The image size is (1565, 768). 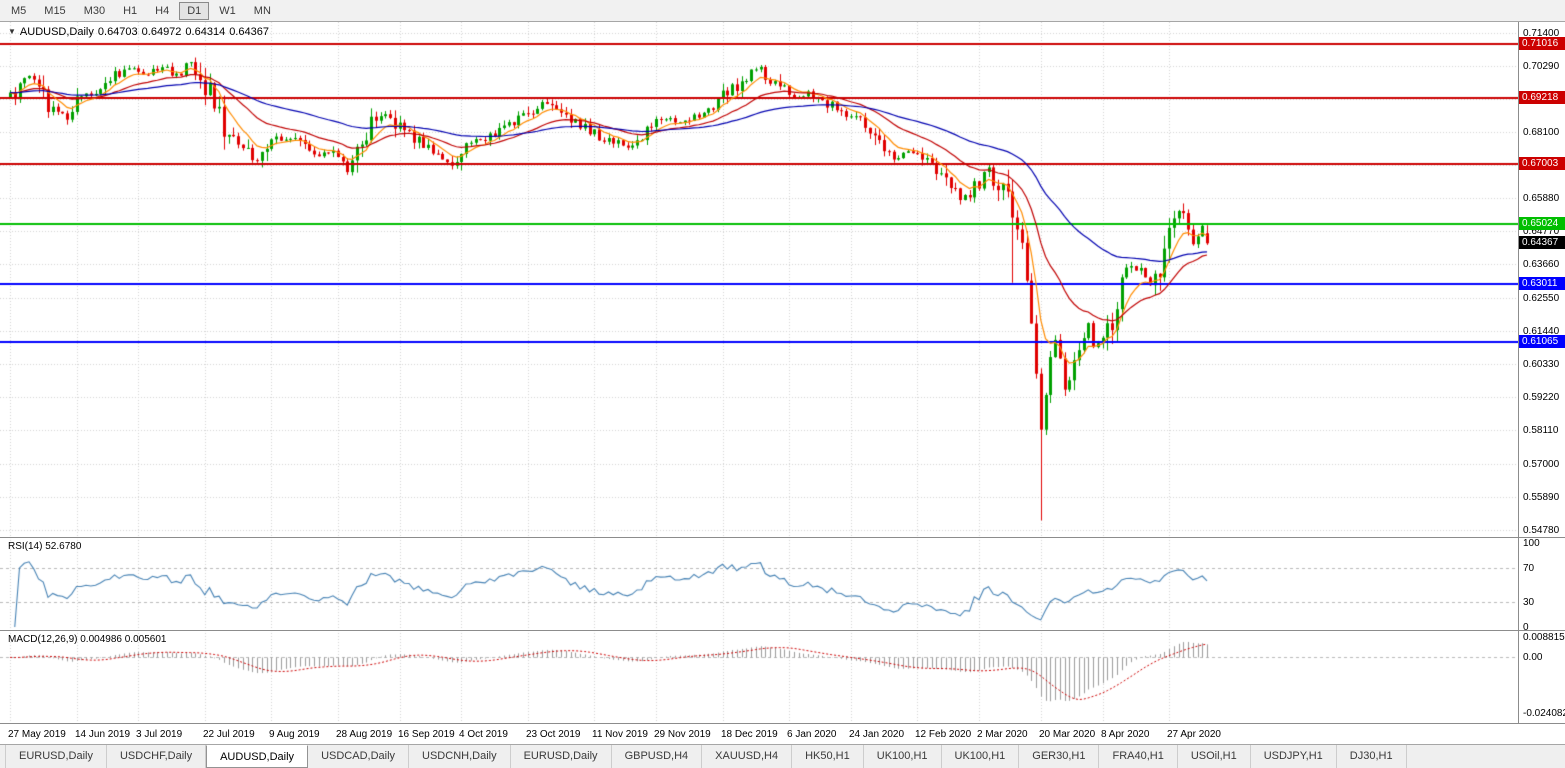 I want to click on chart-tab-usoil-h1: USOil,H1, so click(x=1214, y=756).